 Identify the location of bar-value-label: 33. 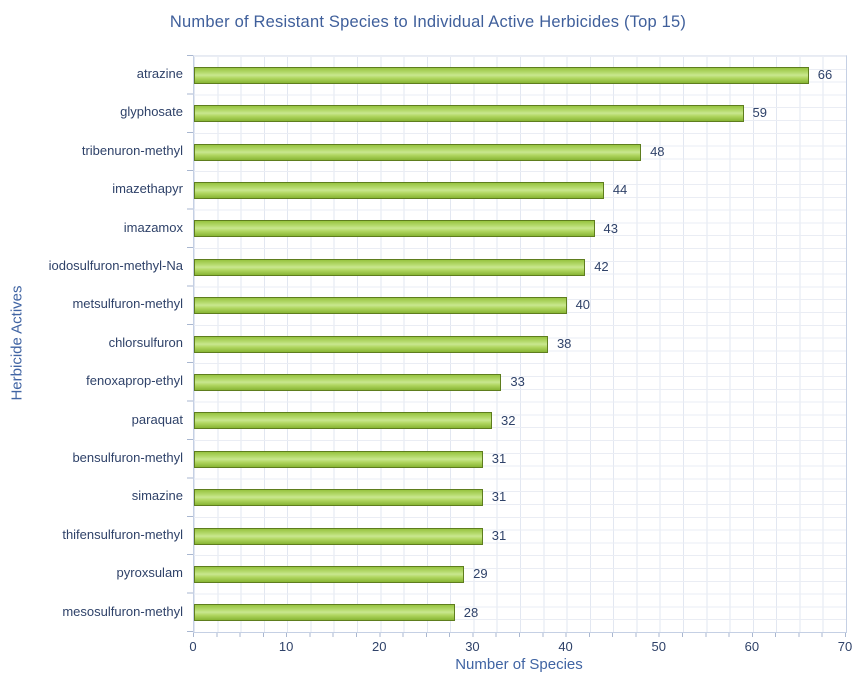
(517, 382).